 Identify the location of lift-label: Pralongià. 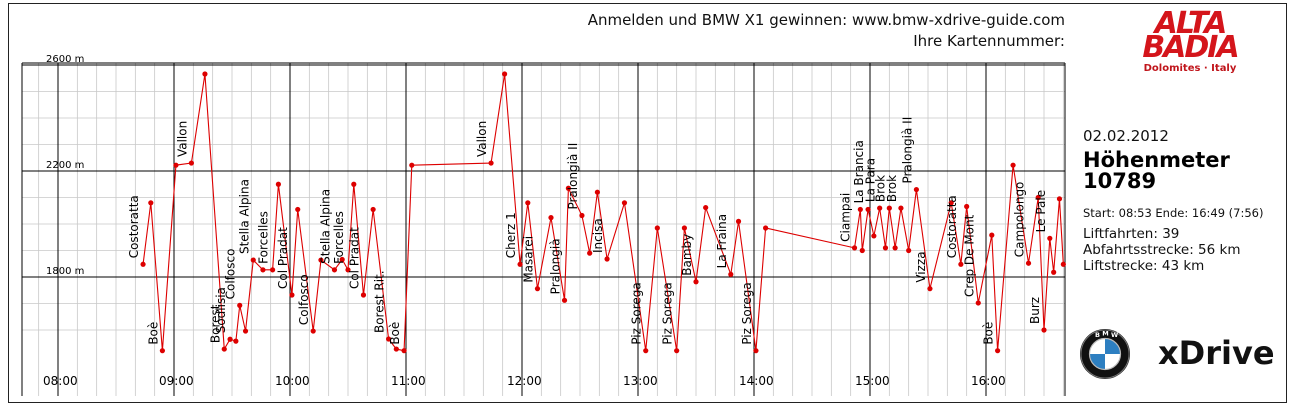
(556, 266).